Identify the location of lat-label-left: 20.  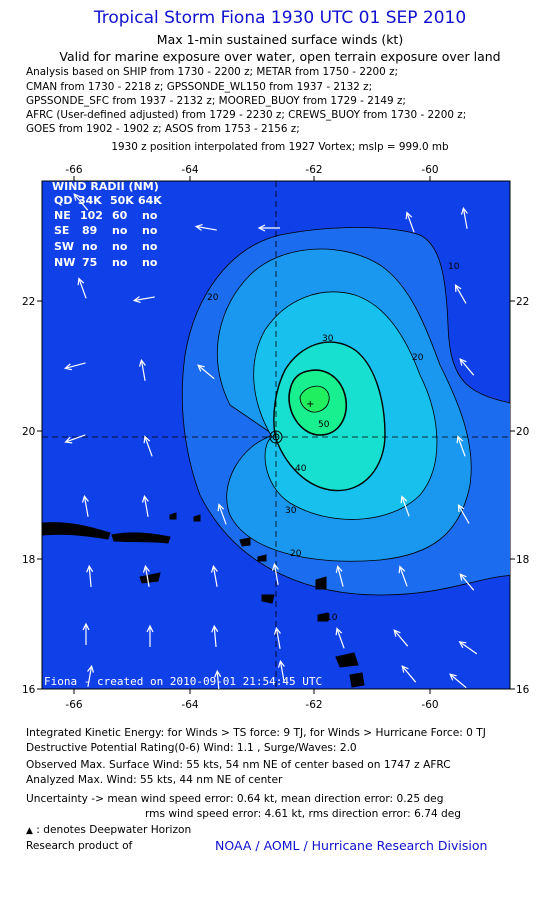
(28, 432).